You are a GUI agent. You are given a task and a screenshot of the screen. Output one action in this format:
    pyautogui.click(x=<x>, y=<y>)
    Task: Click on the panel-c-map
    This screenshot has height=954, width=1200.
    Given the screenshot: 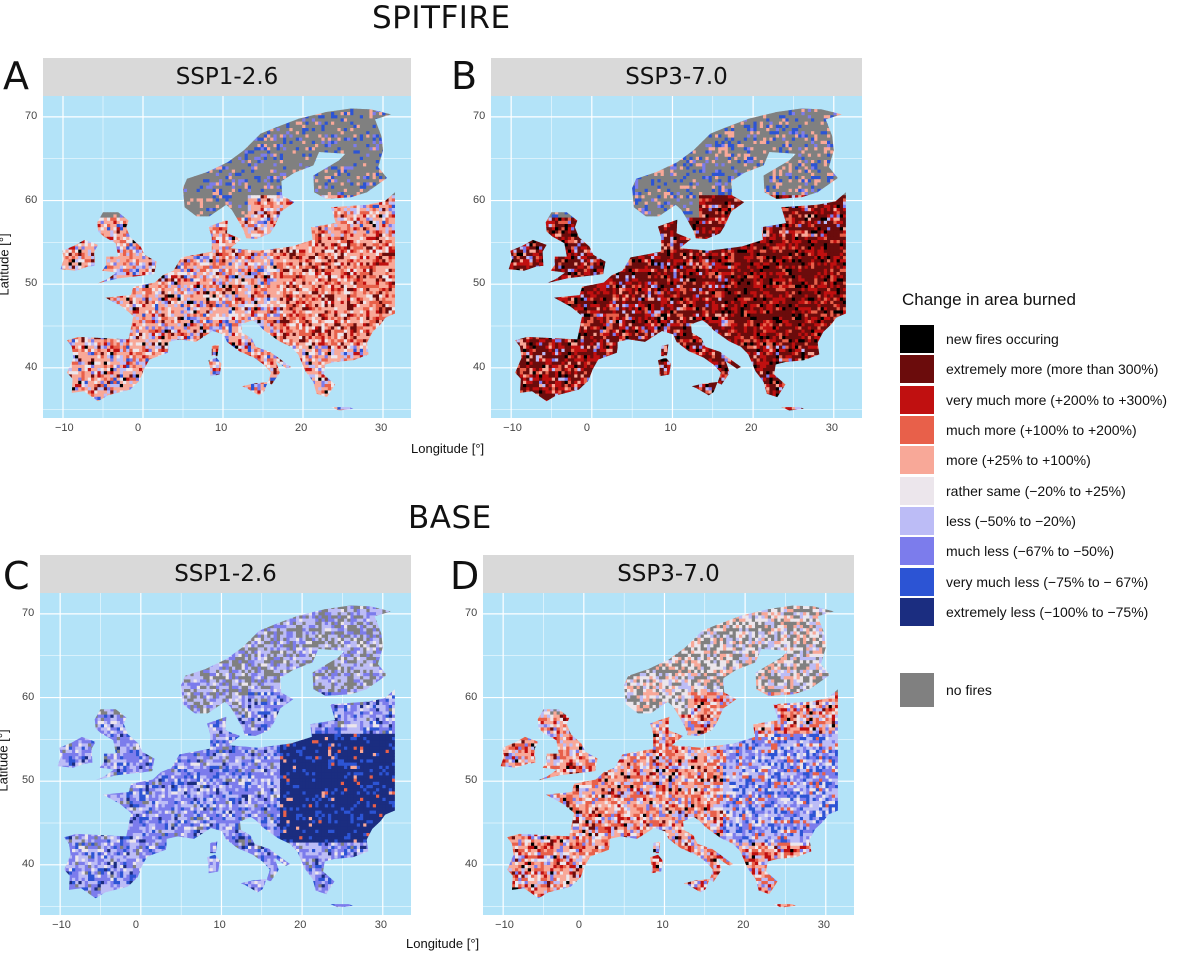 What is the action you would take?
    pyautogui.click(x=225, y=754)
    